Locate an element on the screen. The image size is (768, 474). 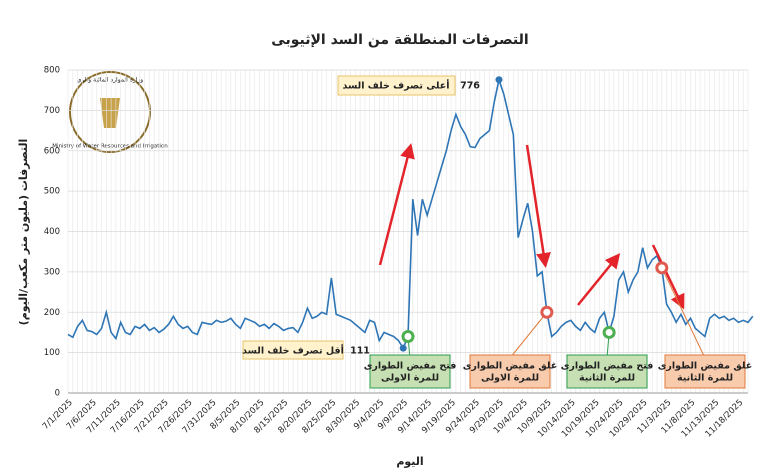
min-box is located at coordinates (293, 350).